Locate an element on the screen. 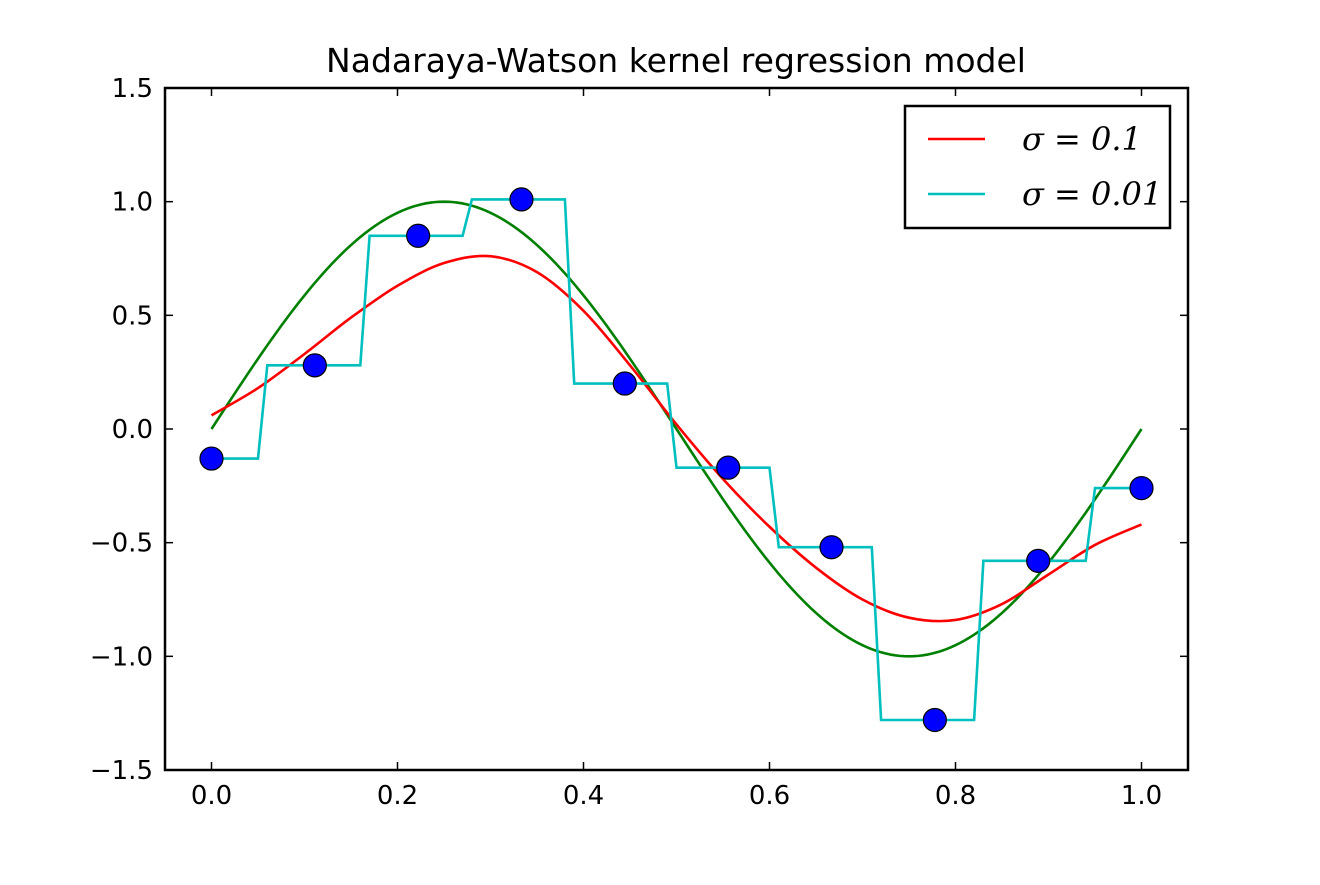 This screenshot has width=1320, height=885. x-tick-label: 0.0 is located at coordinates (211, 796).